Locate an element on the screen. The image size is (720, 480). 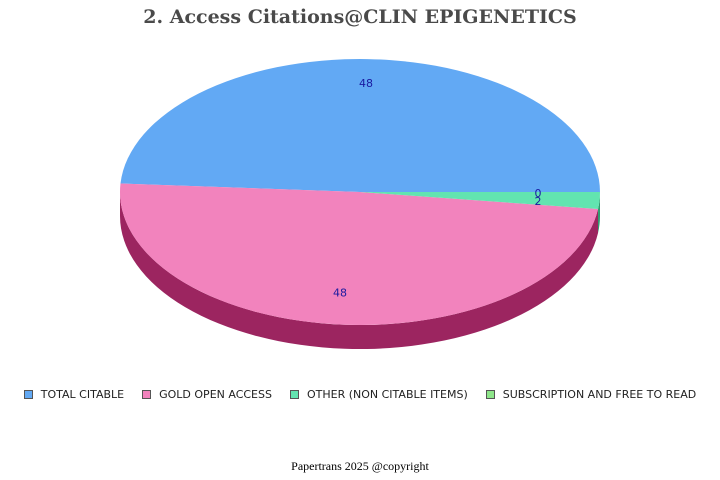
legend-label-3: SUBSCRIPTION AND FREE TO READ is located at coordinates (599, 394).